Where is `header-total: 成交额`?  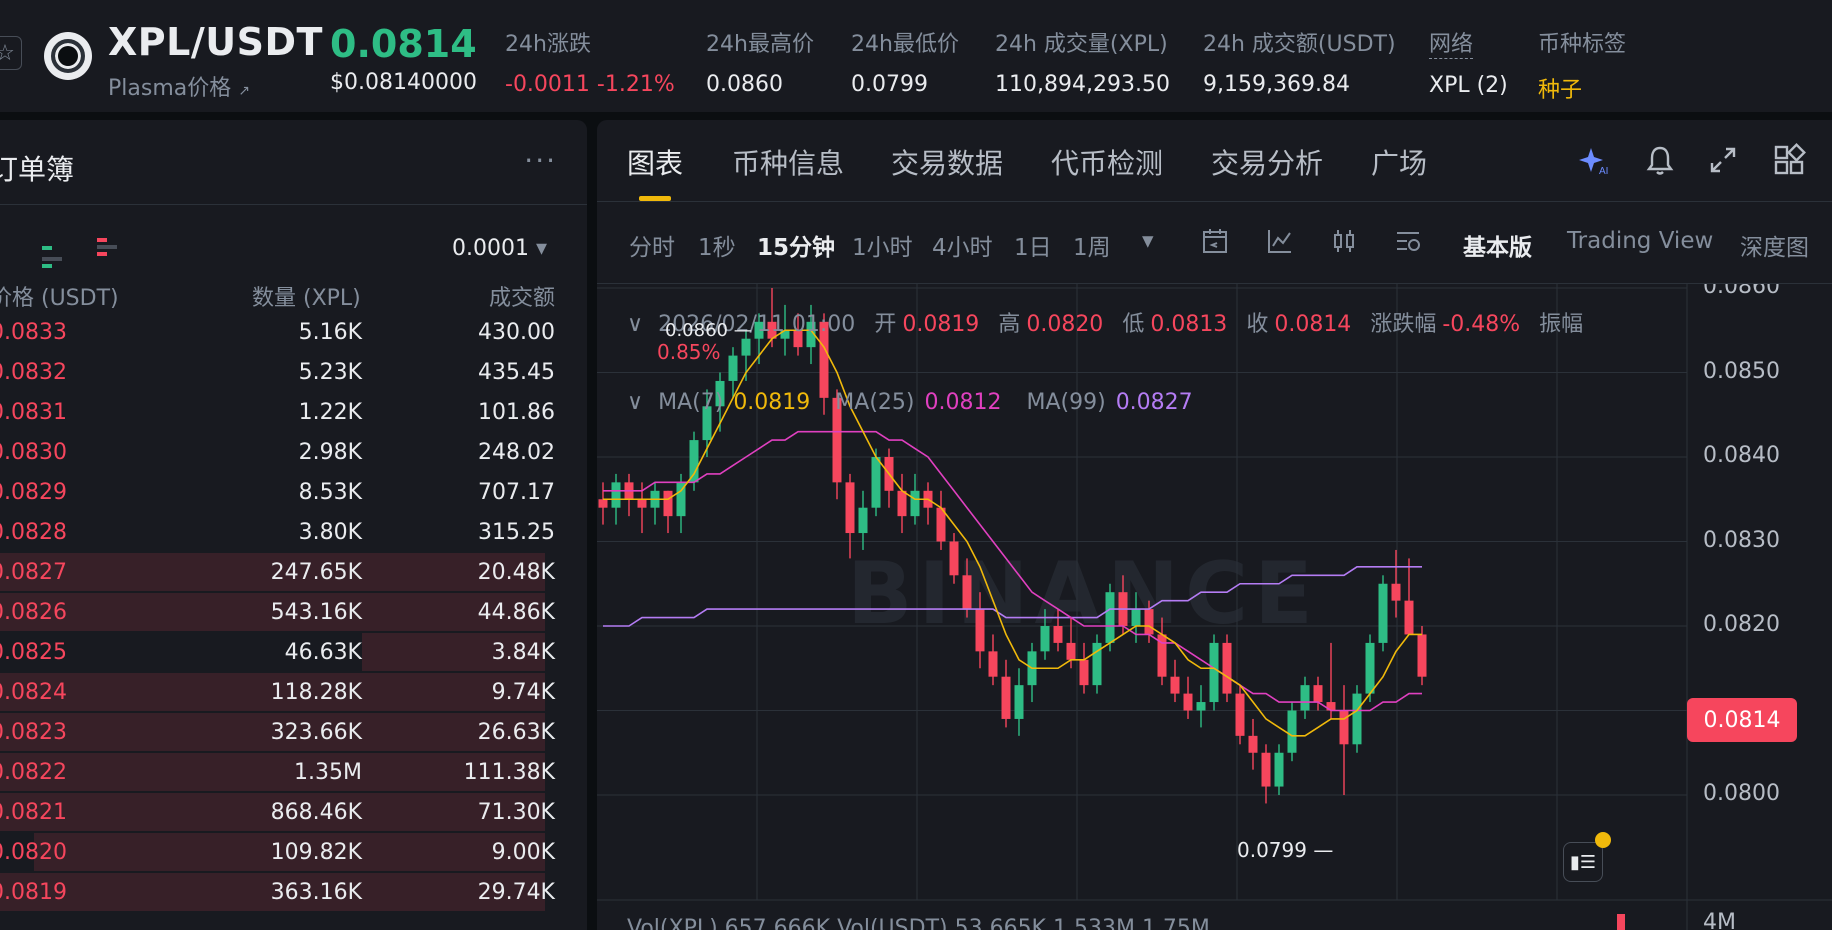 header-total: 成交额 is located at coordinates (521, 298).